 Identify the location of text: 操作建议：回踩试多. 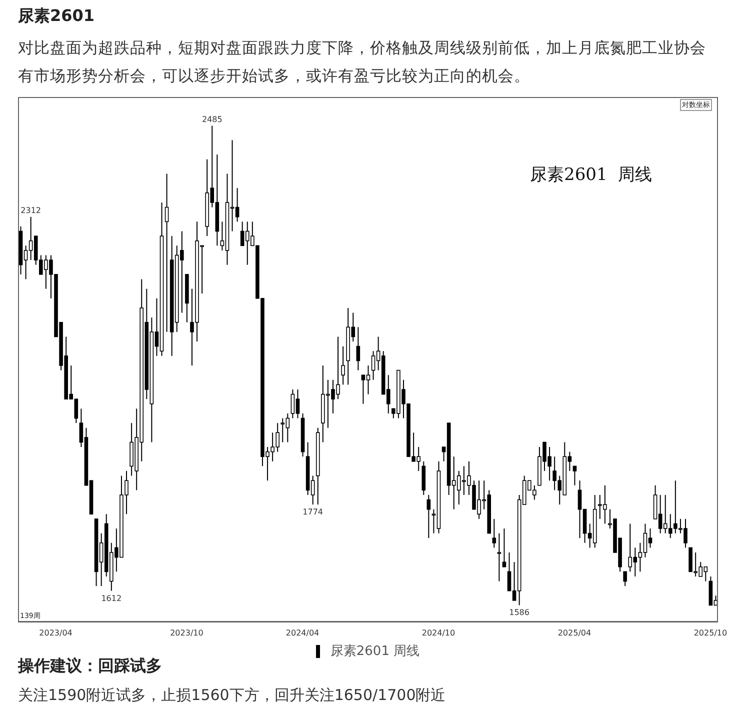
(90, 666).